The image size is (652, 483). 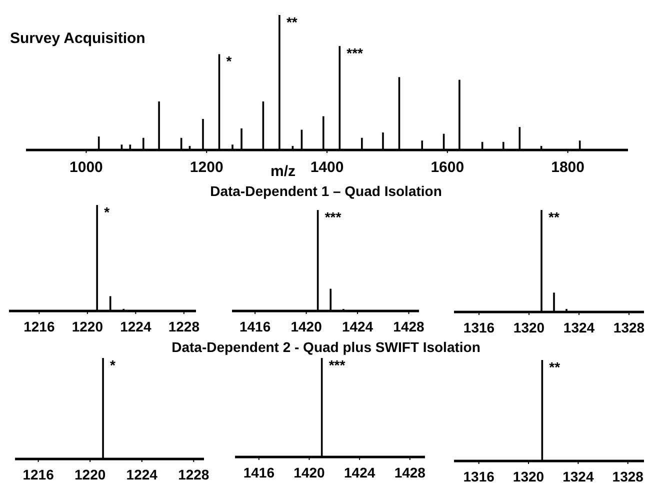 What do you see at coordinates (567, 167) in the screenshot?
I see `x-tick-label: 1800` at bounding box center [567, 167].